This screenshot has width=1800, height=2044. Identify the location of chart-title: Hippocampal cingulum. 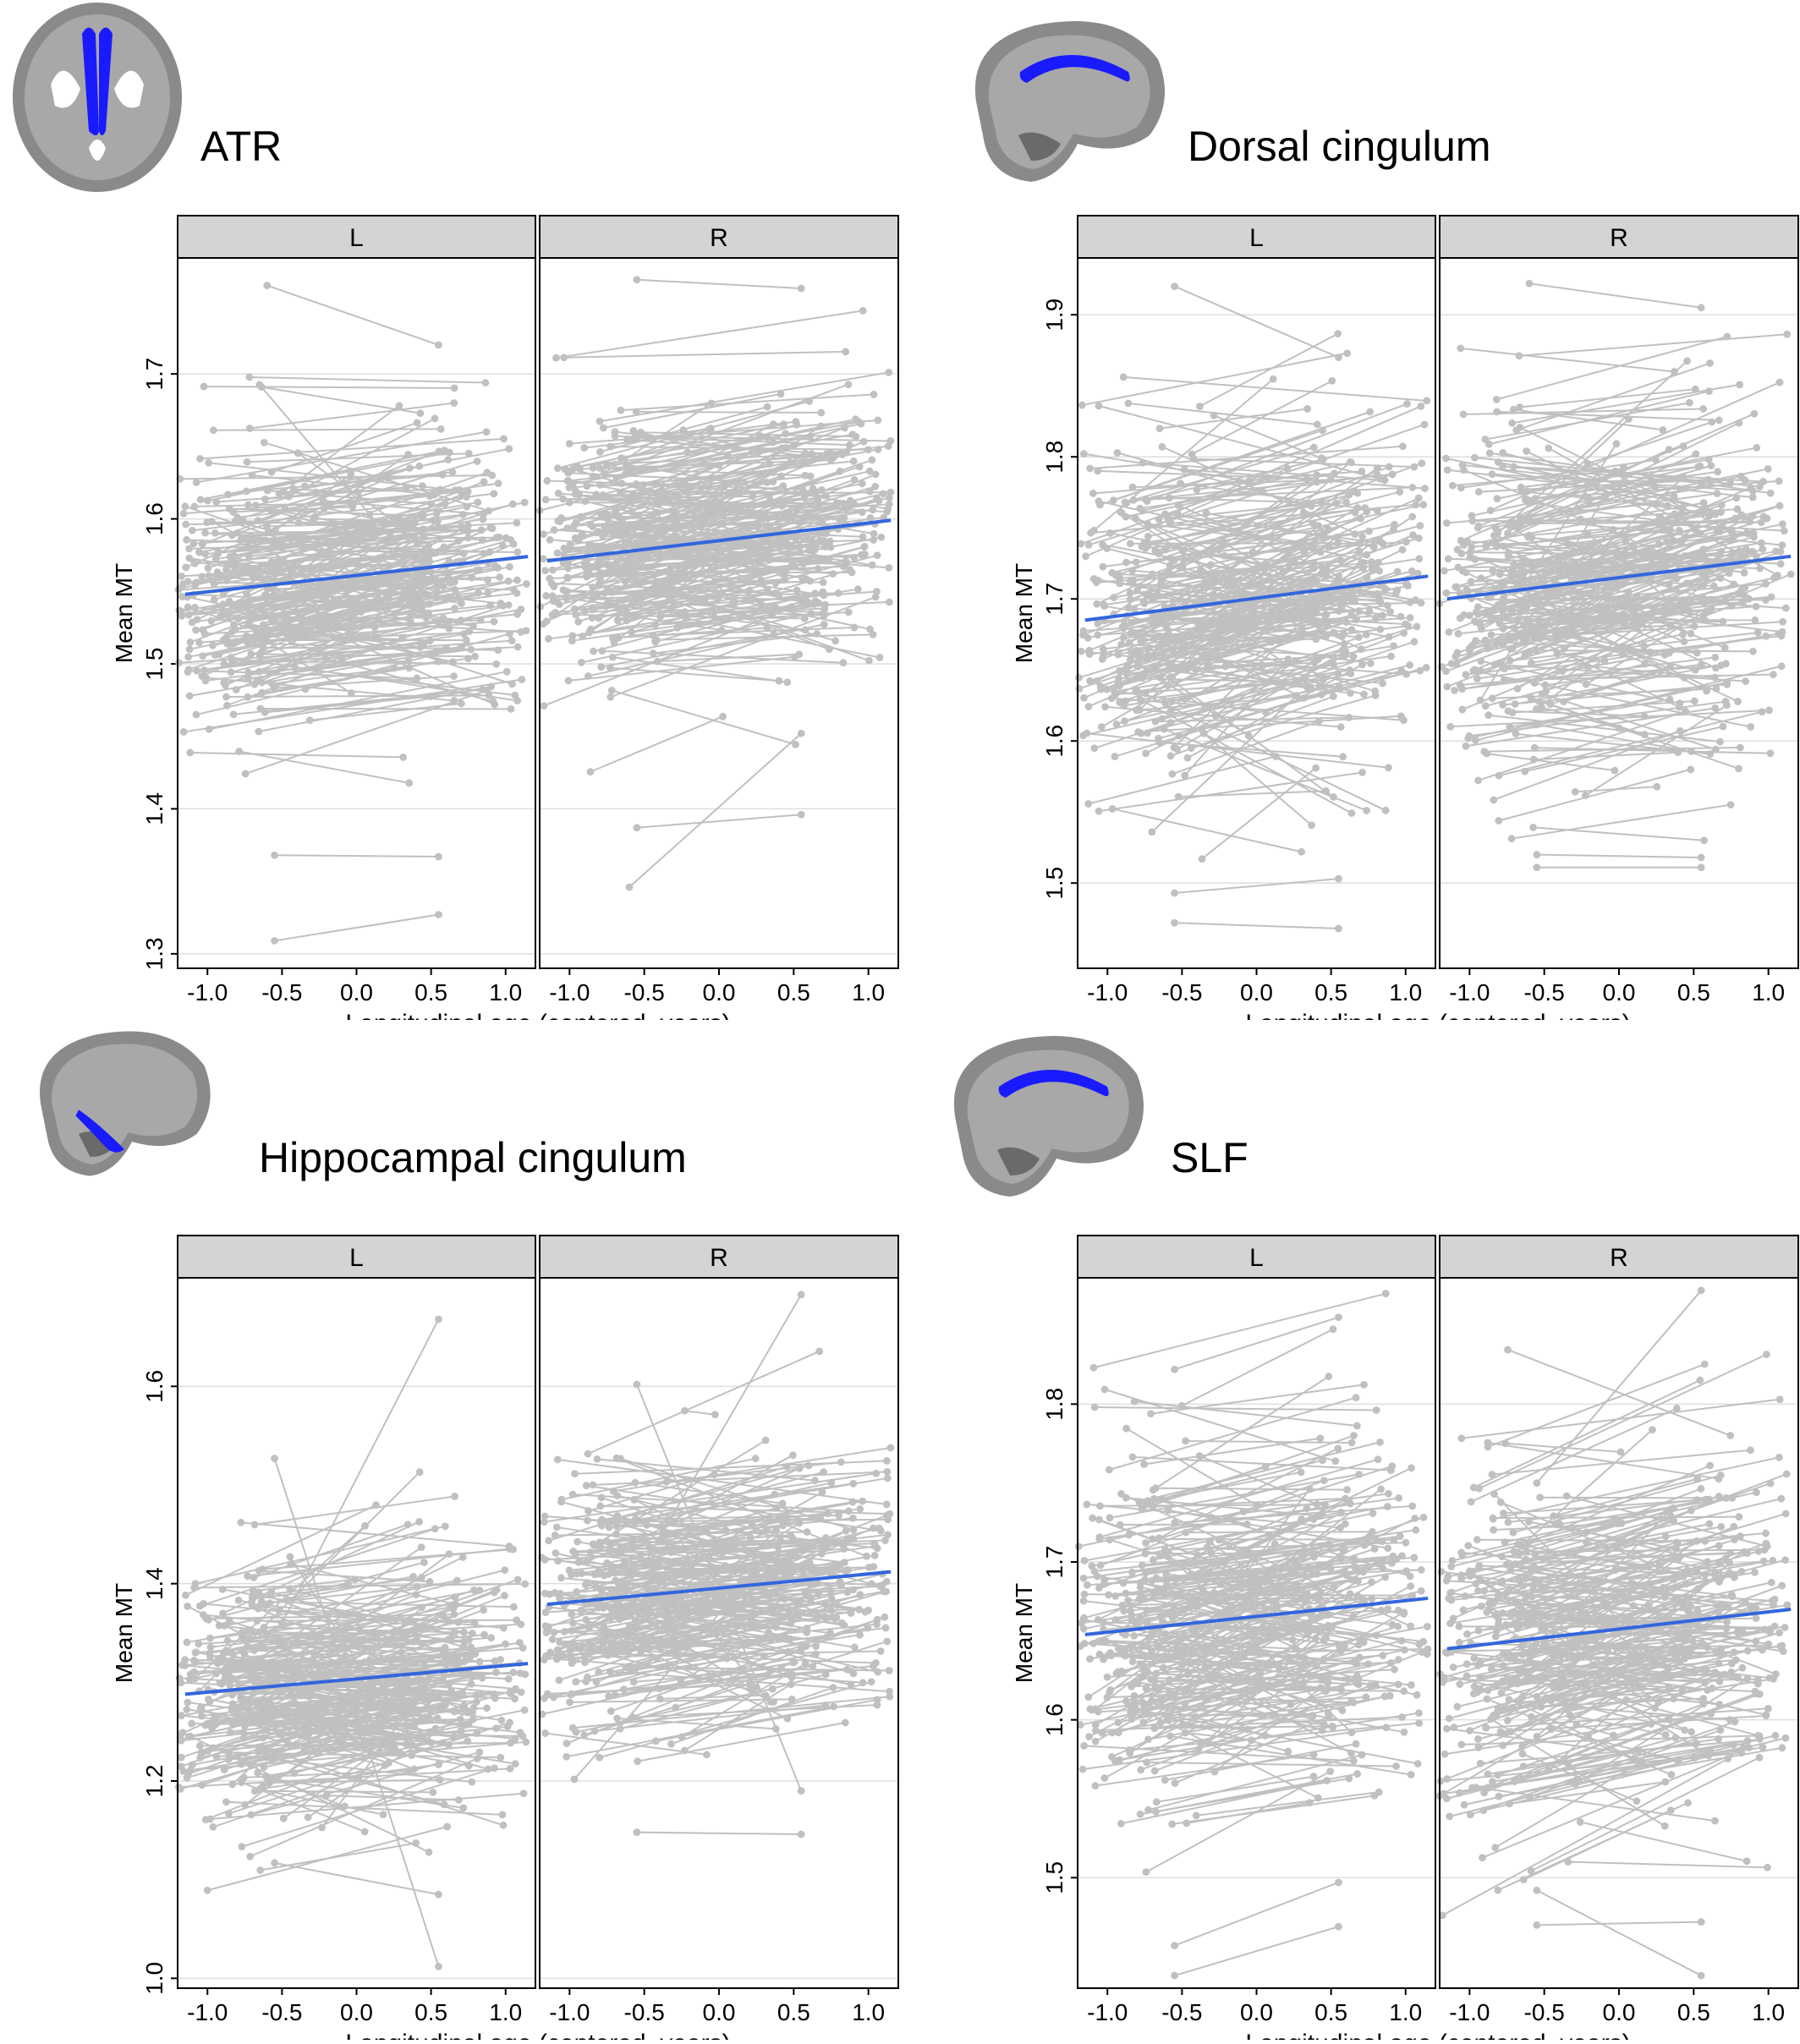
(473, 1157).